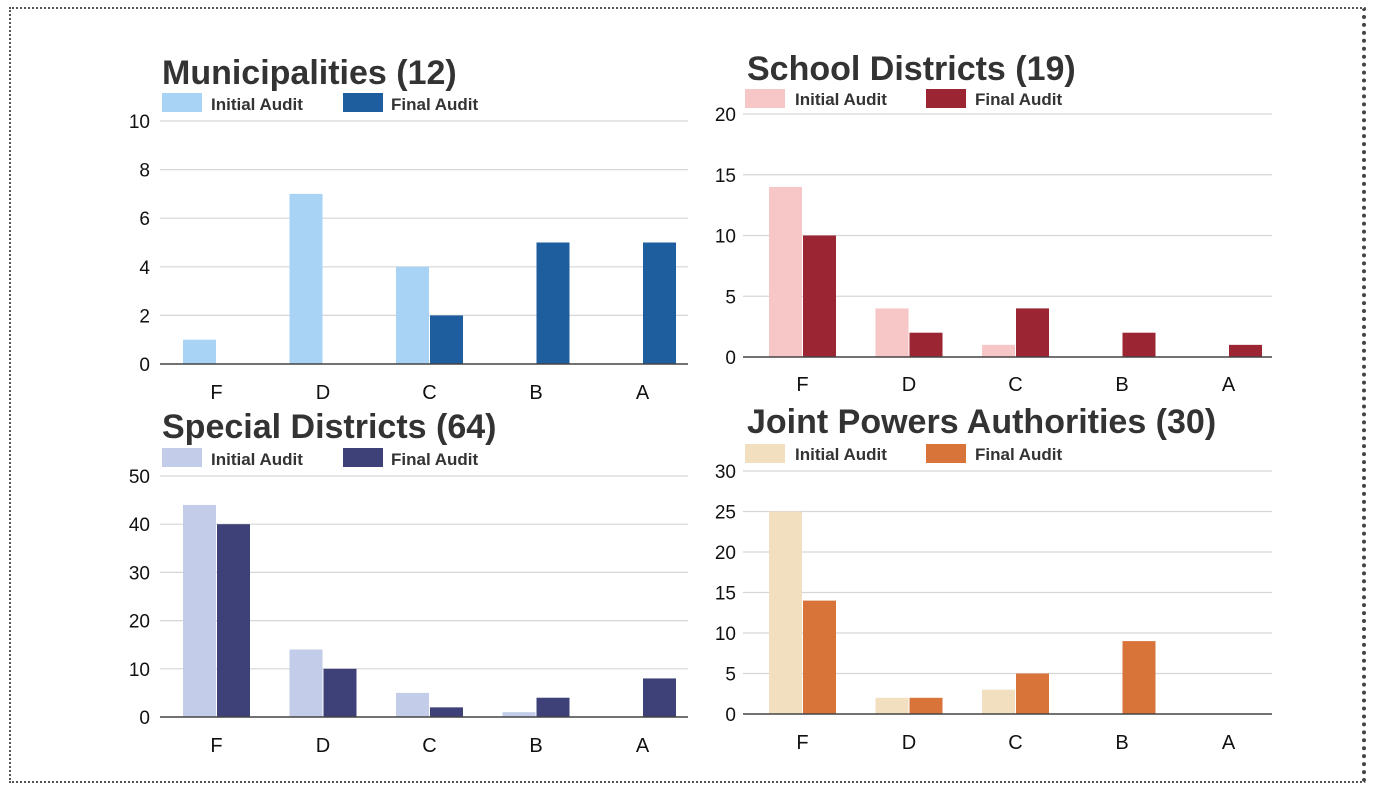 The width and height of the screenshot is (1375, 788). Describe the element at coordinates (408, 612) in the screenshot. I see `plot-area: 0 10 20 30 40 50 F D C B A` at that location.